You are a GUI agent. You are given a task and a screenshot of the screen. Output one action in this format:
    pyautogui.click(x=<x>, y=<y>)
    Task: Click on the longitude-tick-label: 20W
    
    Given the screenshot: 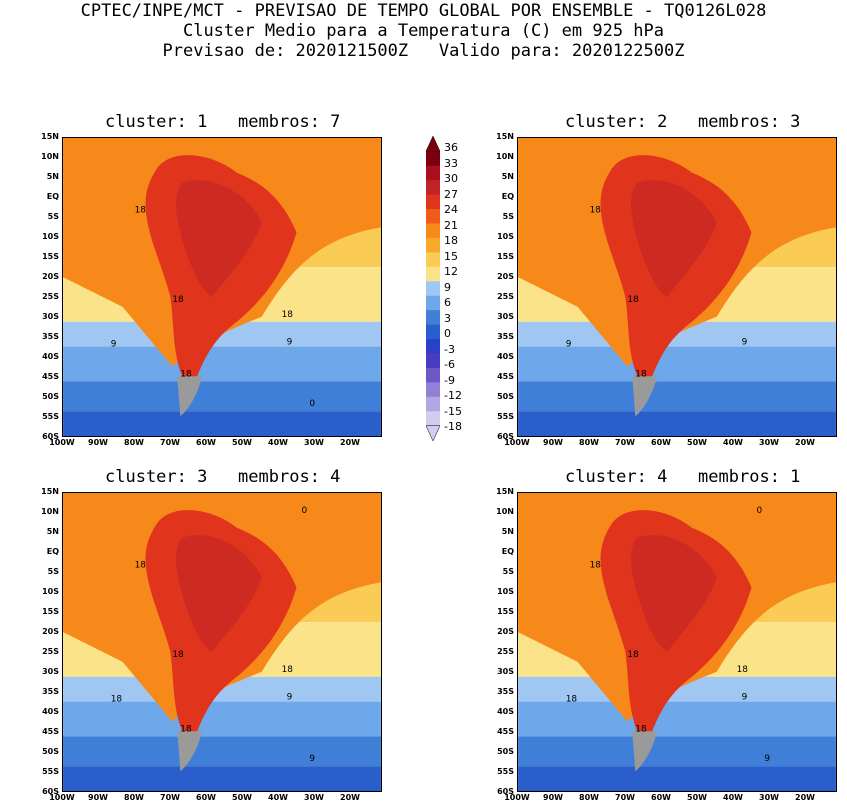 What is the action you would take?
    pyautogui.click(x=350, y=797)
    